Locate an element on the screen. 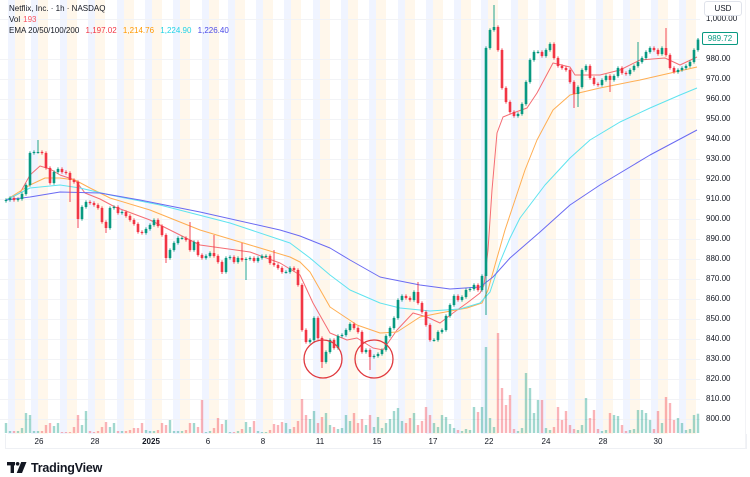  symbol-row: Netflix, Inc. · 1h · NASDAQ is located at coordinates (119, 8).